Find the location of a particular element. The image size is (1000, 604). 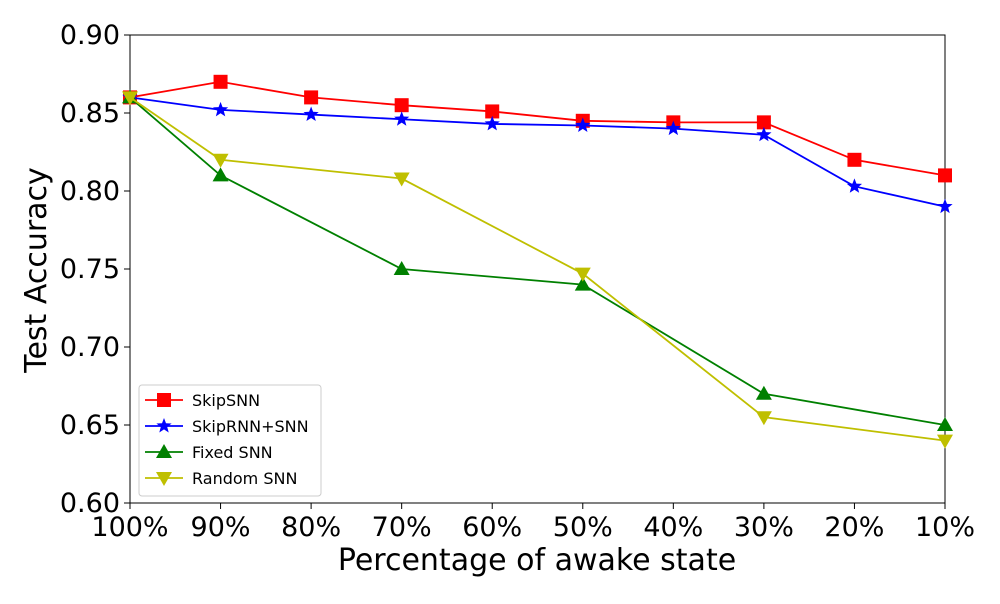

legend-box is located at coordinates (230, 440).